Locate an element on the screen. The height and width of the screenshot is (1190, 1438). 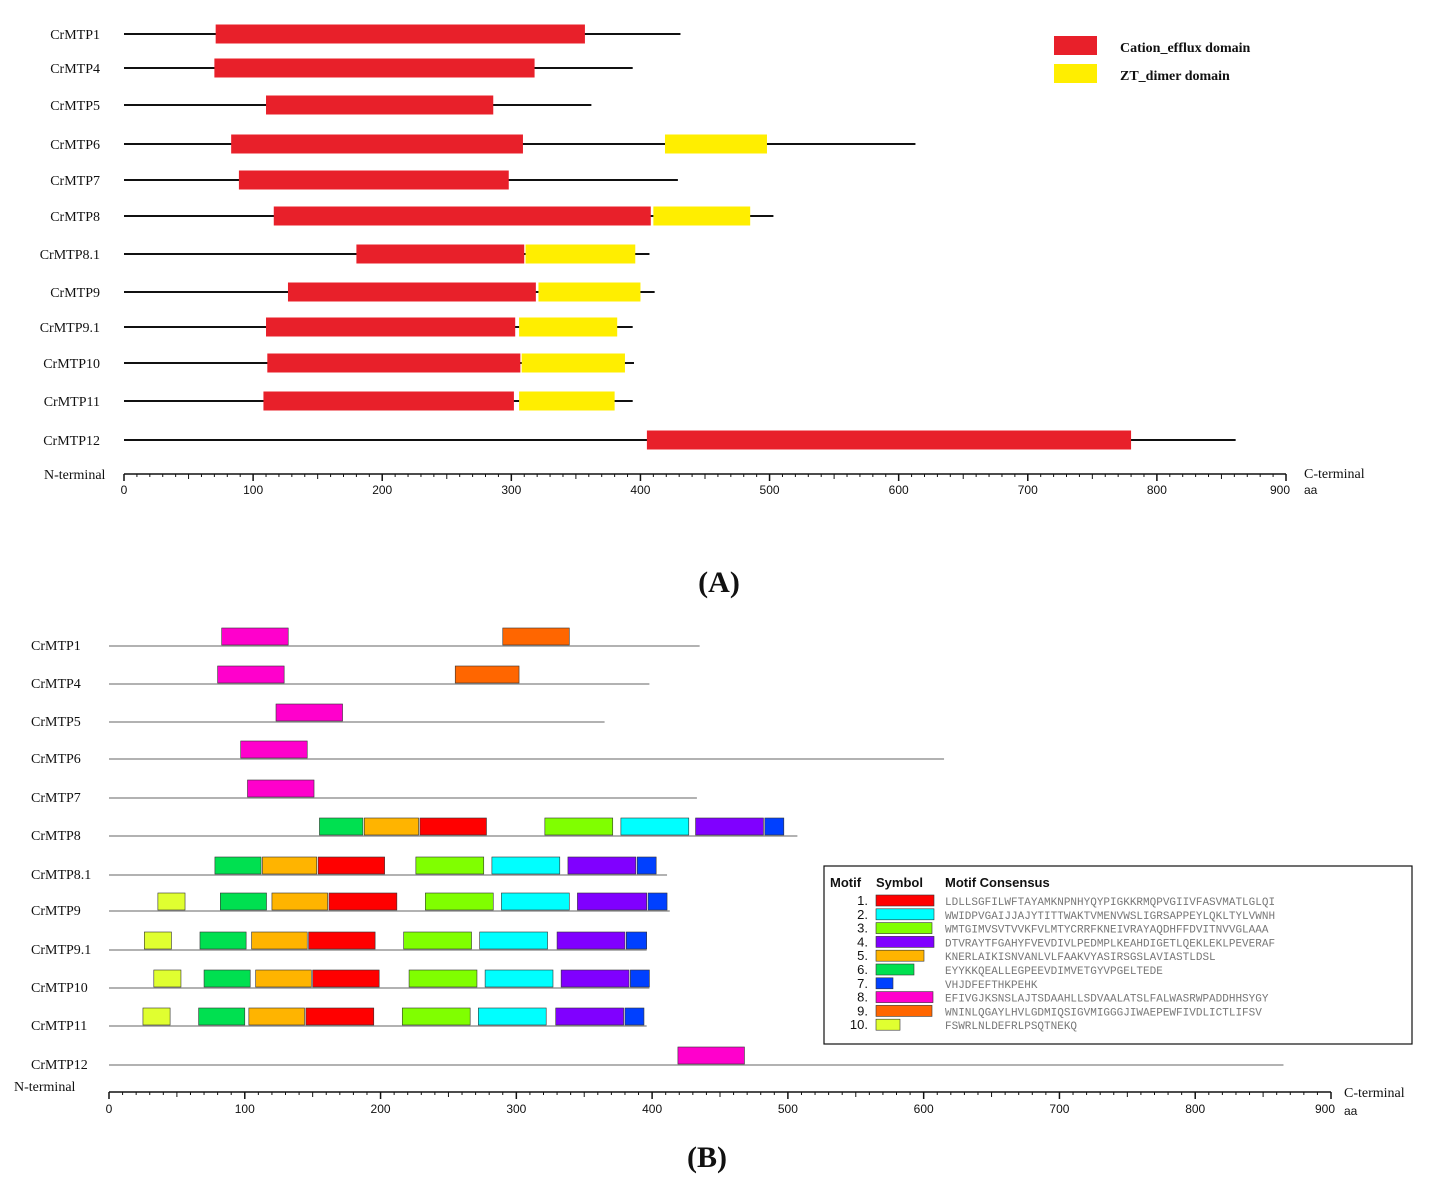
axis-tick-label: 100 is located at coordinates (253, 490).